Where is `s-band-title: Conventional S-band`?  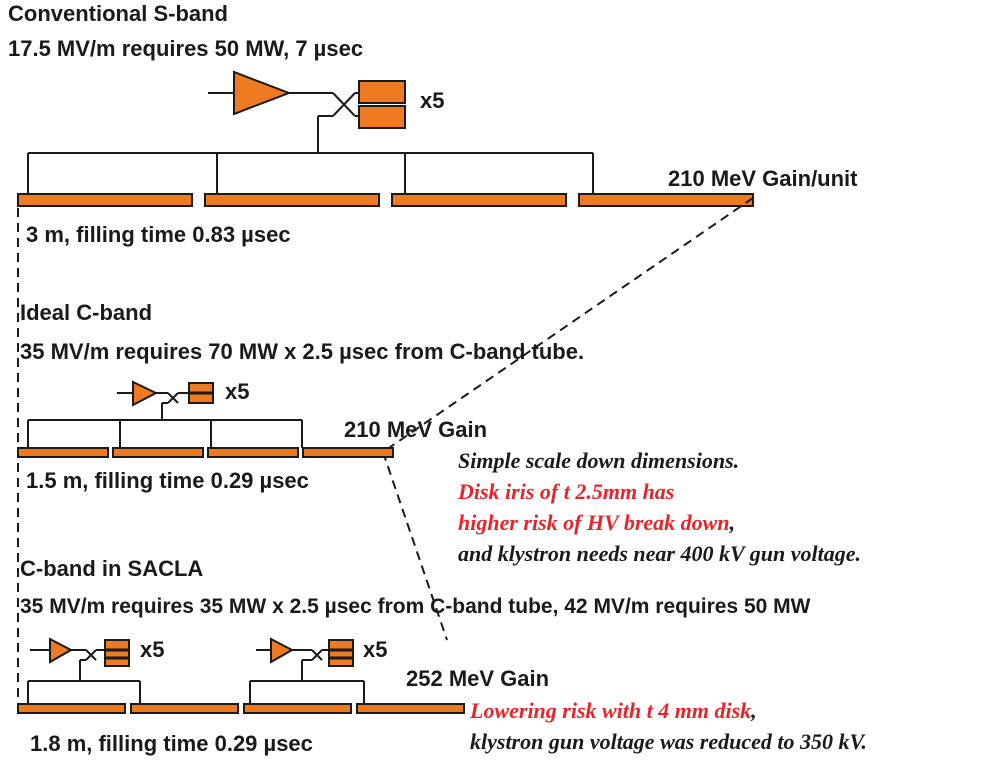 s-band-title: Conventional S-band is located at coordinates (118, 13).